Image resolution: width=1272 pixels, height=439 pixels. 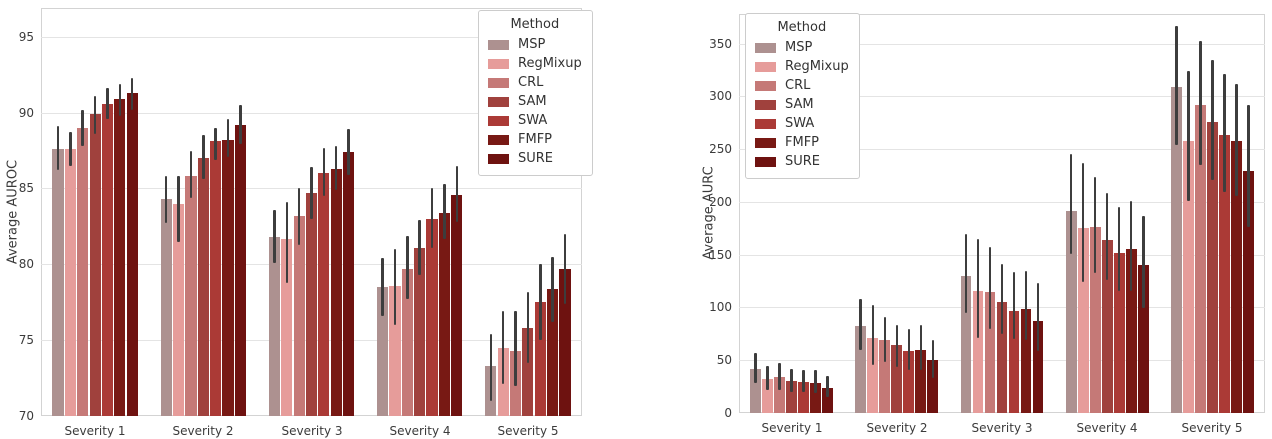 I want to click on auroc-y-axis-label: Average AUROC, so click(x=13, y=212).